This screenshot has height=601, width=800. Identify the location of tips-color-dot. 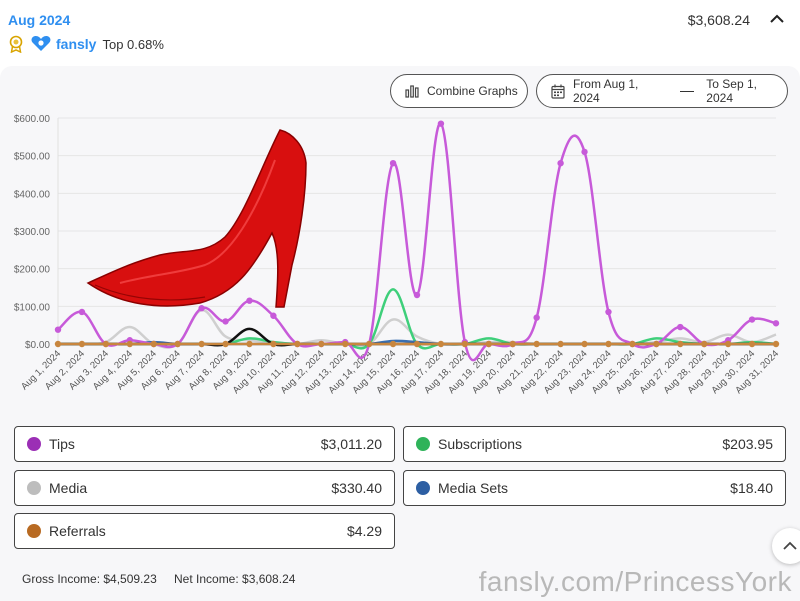
(34, 444).